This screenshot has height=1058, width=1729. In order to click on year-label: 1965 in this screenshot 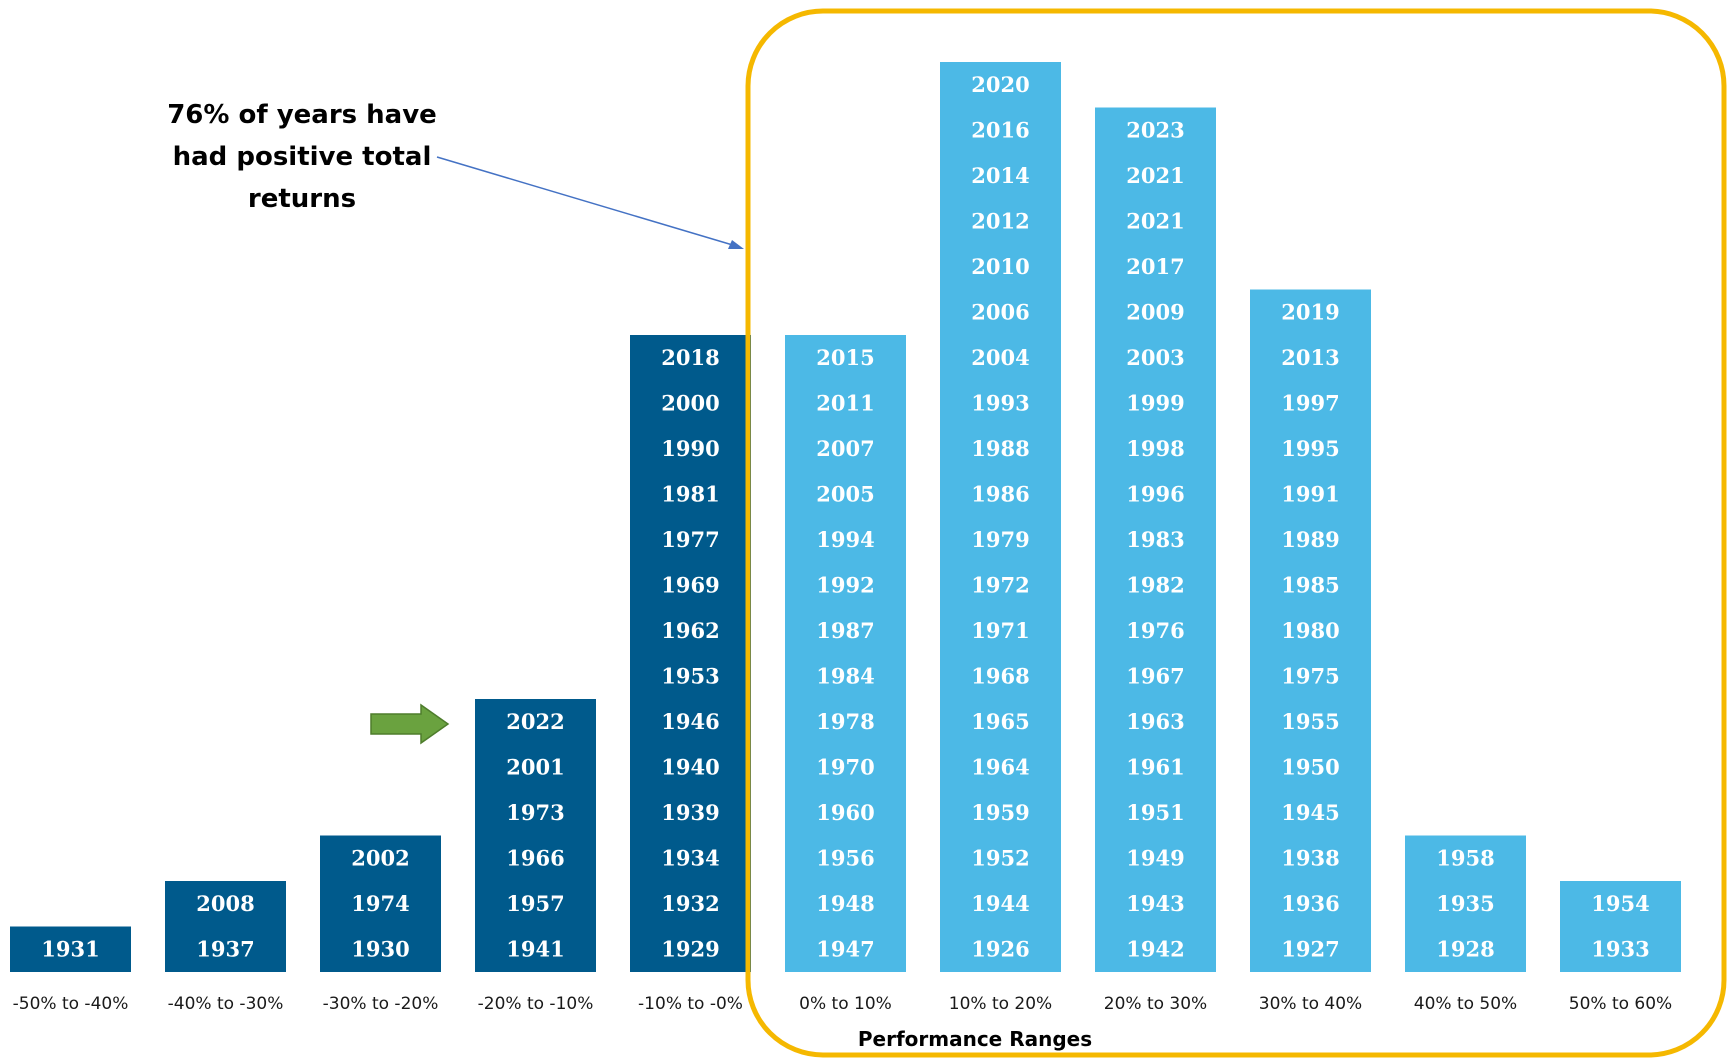, I will do `click(1000, 721)`.